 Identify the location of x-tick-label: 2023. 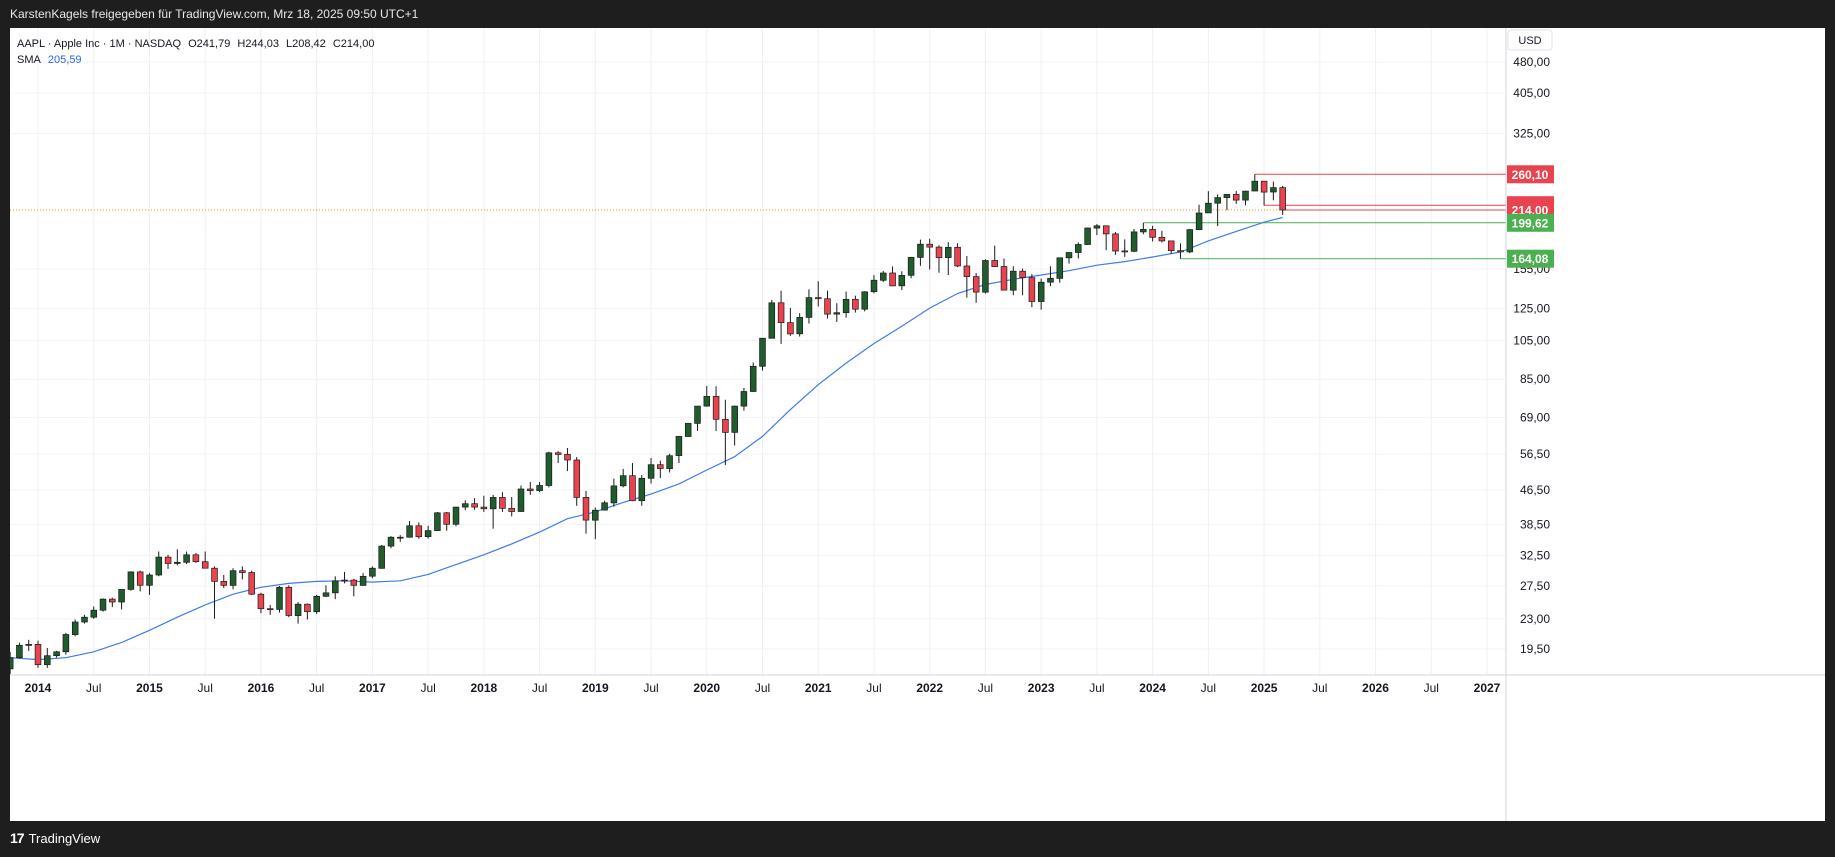
(1041, 688).